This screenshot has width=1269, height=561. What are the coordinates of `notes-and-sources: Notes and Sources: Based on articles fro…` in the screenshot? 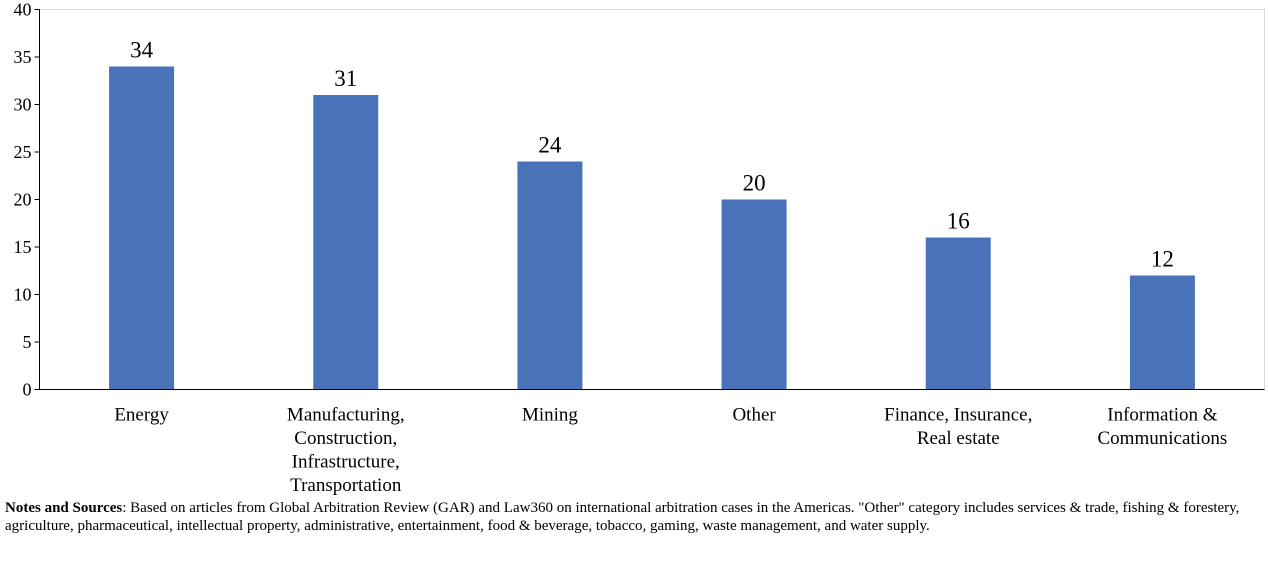 It's located at (632, 517).